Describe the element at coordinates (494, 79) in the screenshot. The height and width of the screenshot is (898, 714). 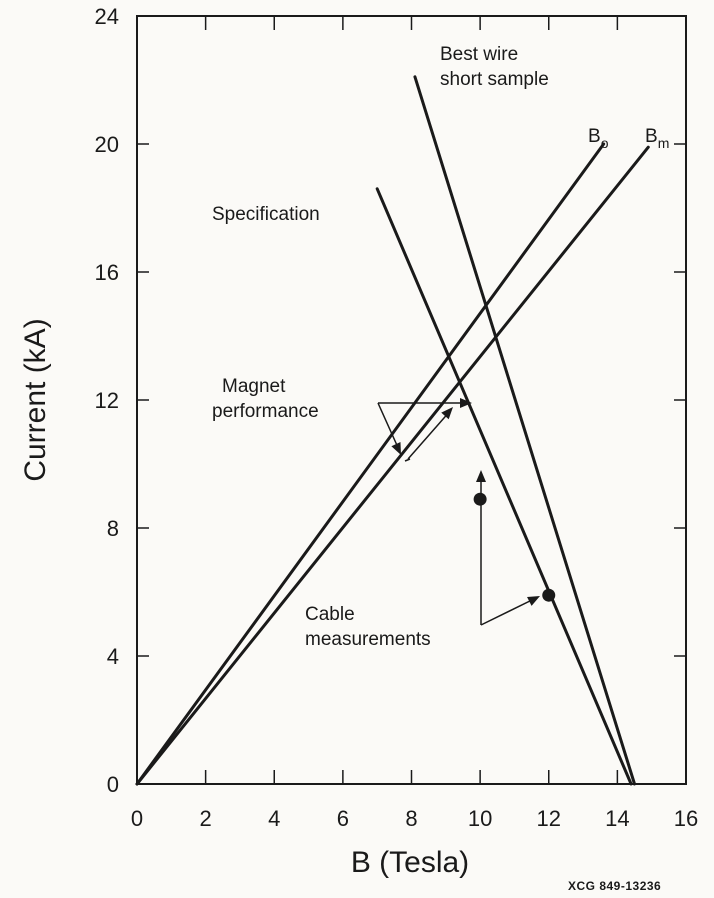
I see `best-wire-label-line2: short sample` at that location.